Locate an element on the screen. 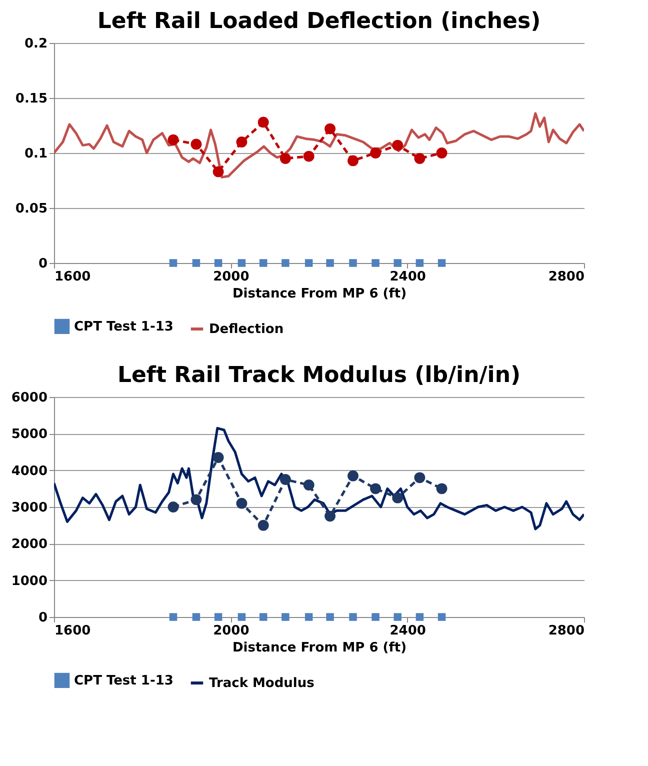 The width and height of the screenshot is (648, 766). y-tick-label: 1000 is located at coordinates (29, 581).